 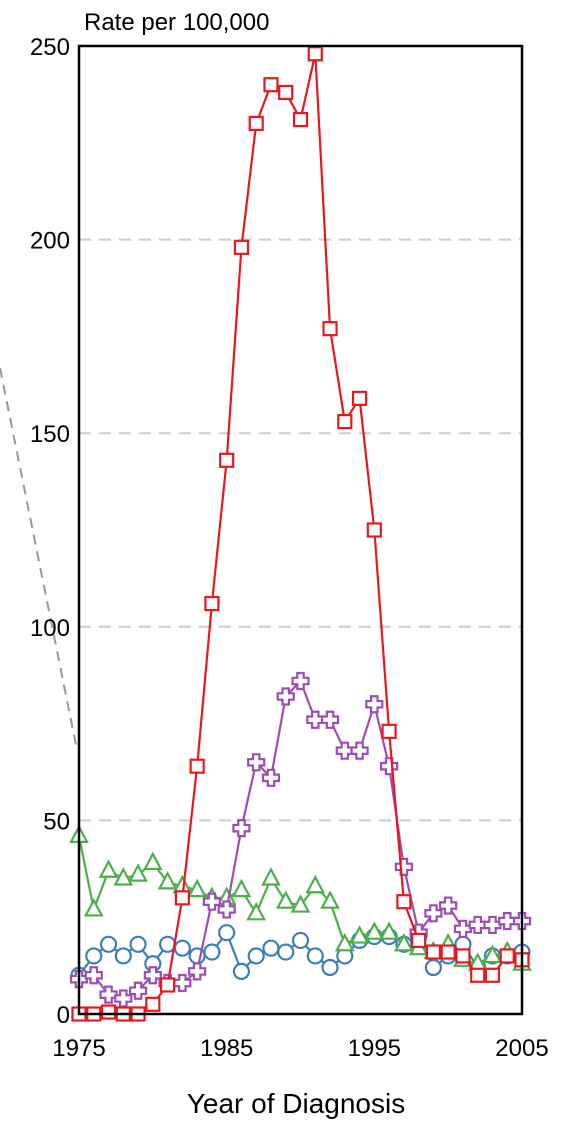 What do you see at coordinates (50, 434) in the screenshot?
I see `y-tick-label: 150` at bounding box center [50, 434].